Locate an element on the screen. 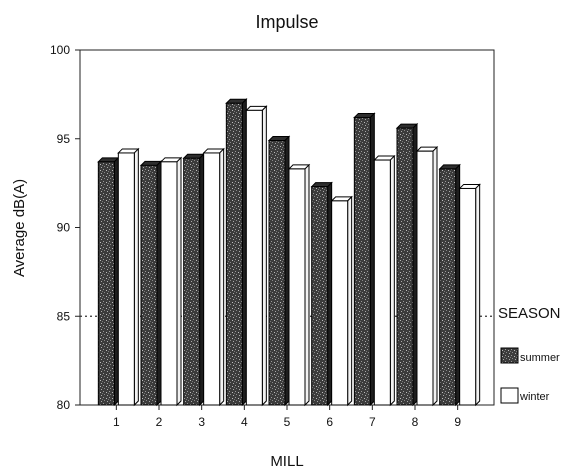 Image resolution: width=581 pixels, height=474 pixels. x-tick-label: 9 is located at coordinates (457, 422).